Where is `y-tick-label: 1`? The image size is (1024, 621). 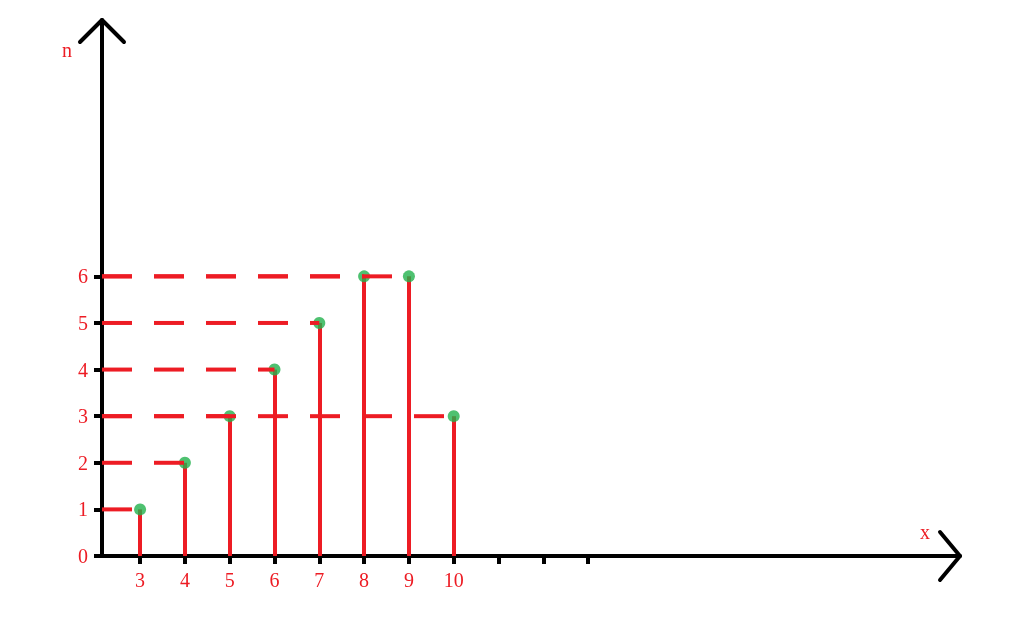 y-tick-label: 1 is located at coordinates (83, 509).